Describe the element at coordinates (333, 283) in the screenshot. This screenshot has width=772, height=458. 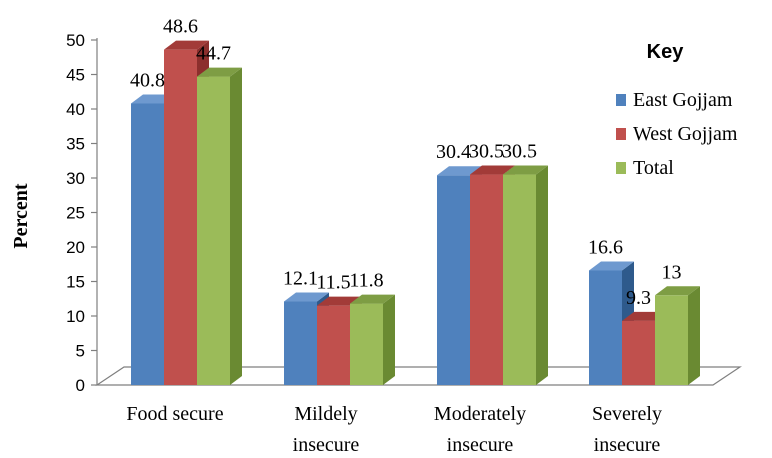
I see `data-label: 11.5` at that location.